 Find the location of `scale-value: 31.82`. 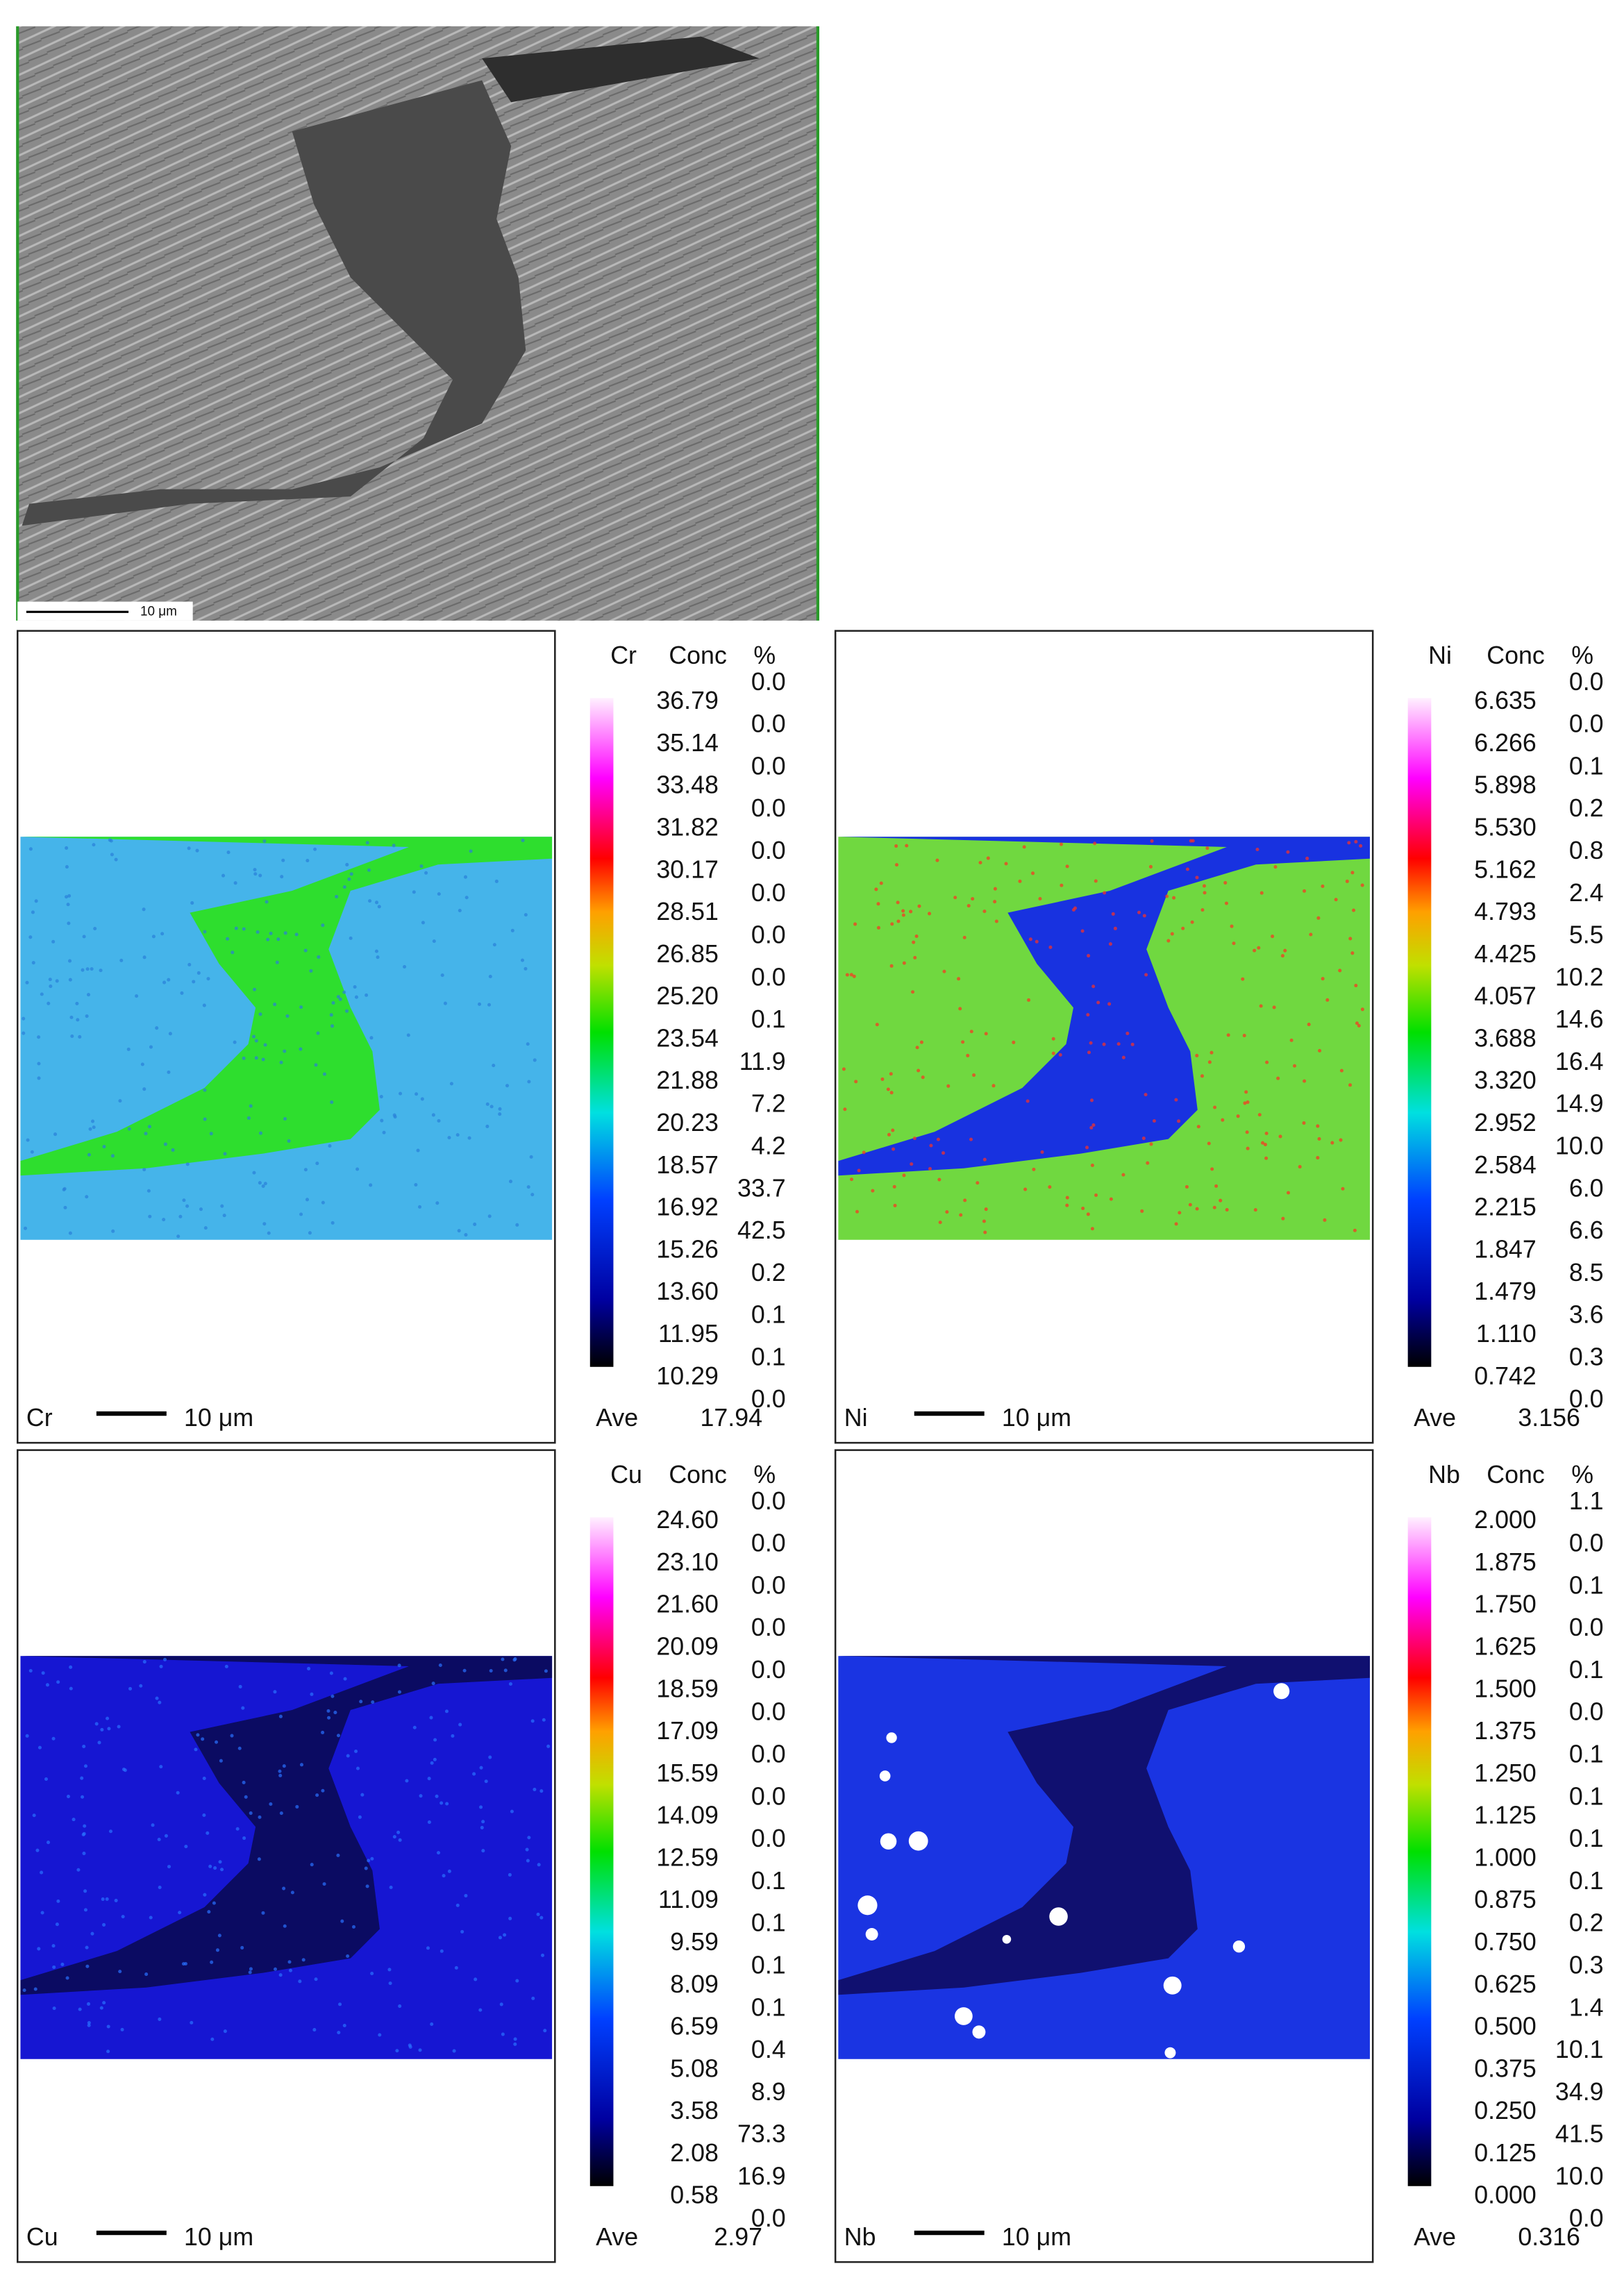

scale-value: 31.82 is located at coordinates (687, 827).